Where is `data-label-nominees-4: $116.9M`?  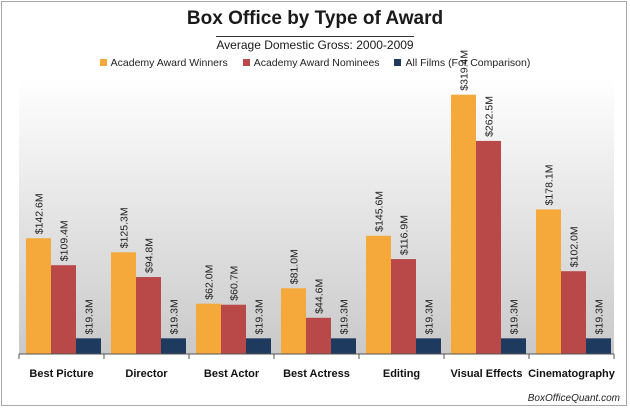 data-label-nominees-4: $116.9M is located at coordinates (405, 235).